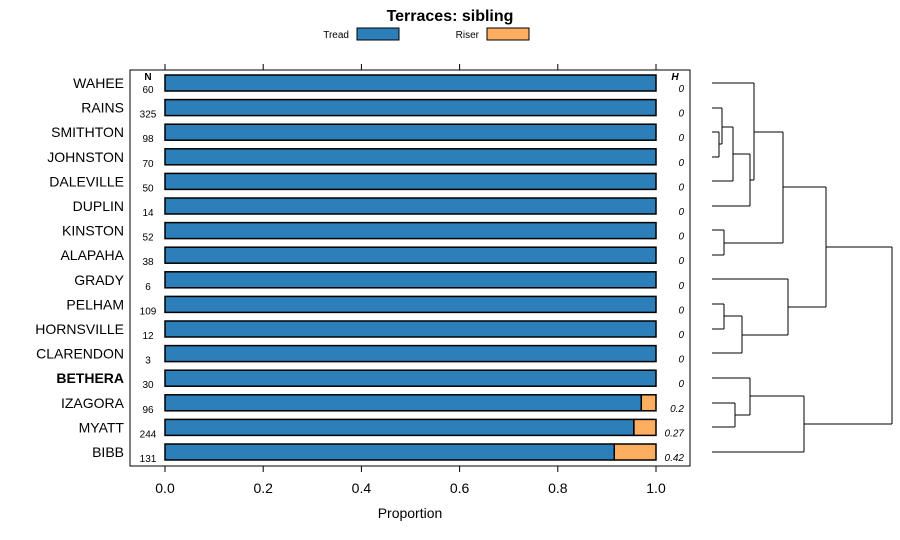 This screenshot has width=900, height=540. I want to click on category-label: RAINS, so click(102, 108).